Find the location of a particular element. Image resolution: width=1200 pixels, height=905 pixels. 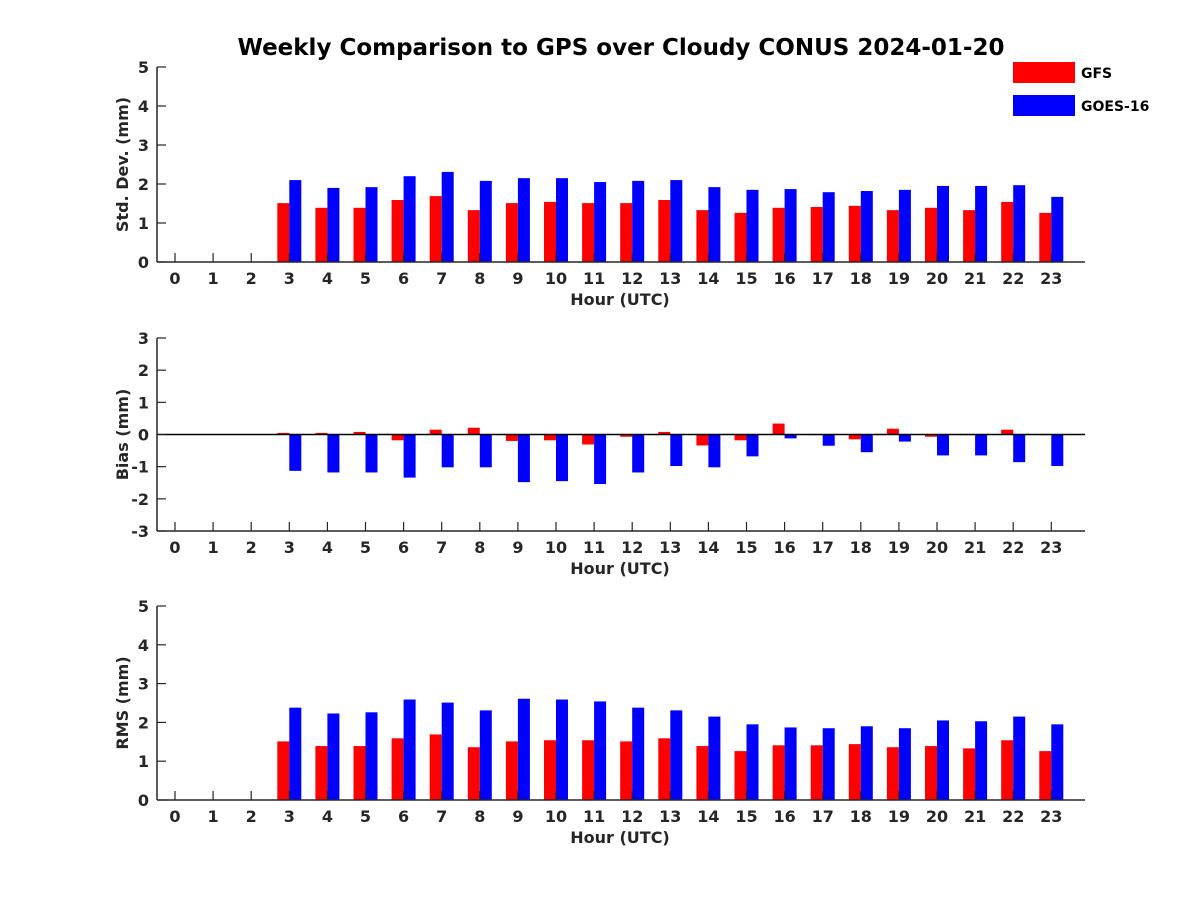

x-tick-label: 16 is located at coordinates (784, 278).